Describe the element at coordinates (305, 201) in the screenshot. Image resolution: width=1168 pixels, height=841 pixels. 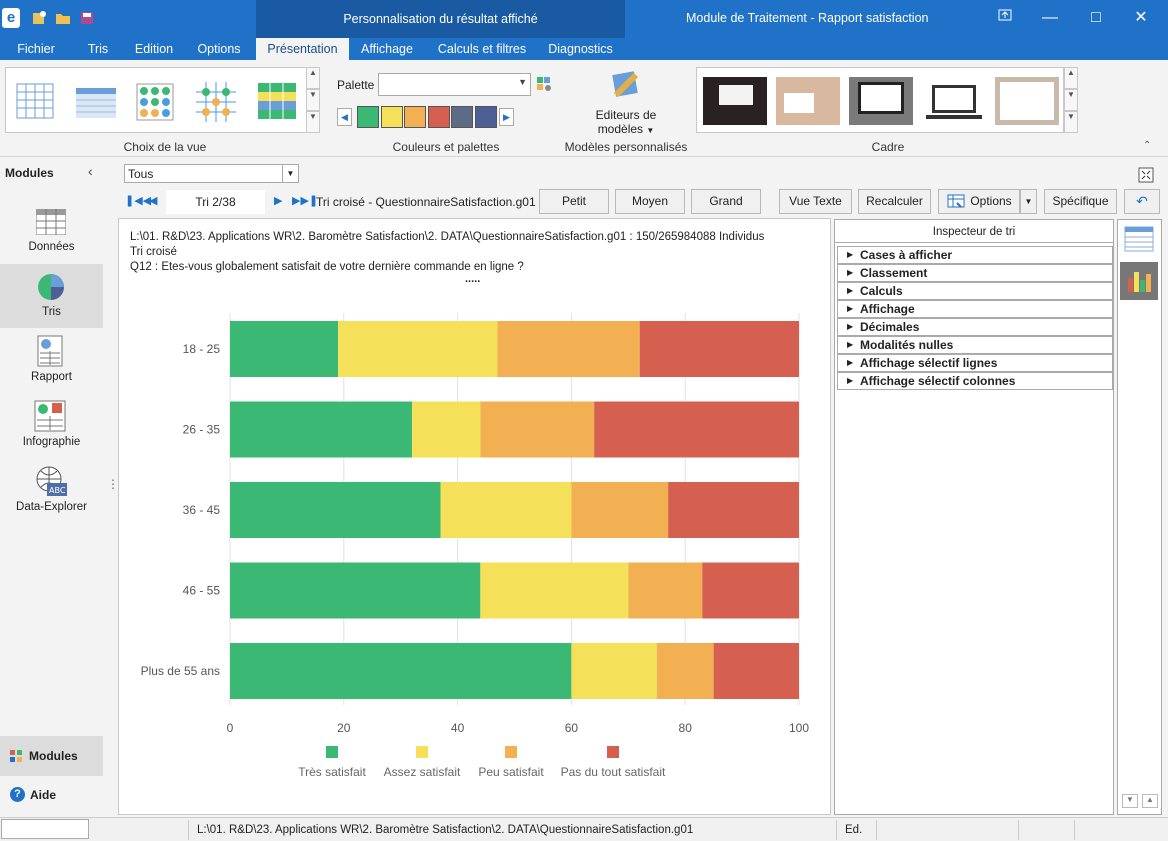
I see `last-page-icon: ▶▶❚` at that location.